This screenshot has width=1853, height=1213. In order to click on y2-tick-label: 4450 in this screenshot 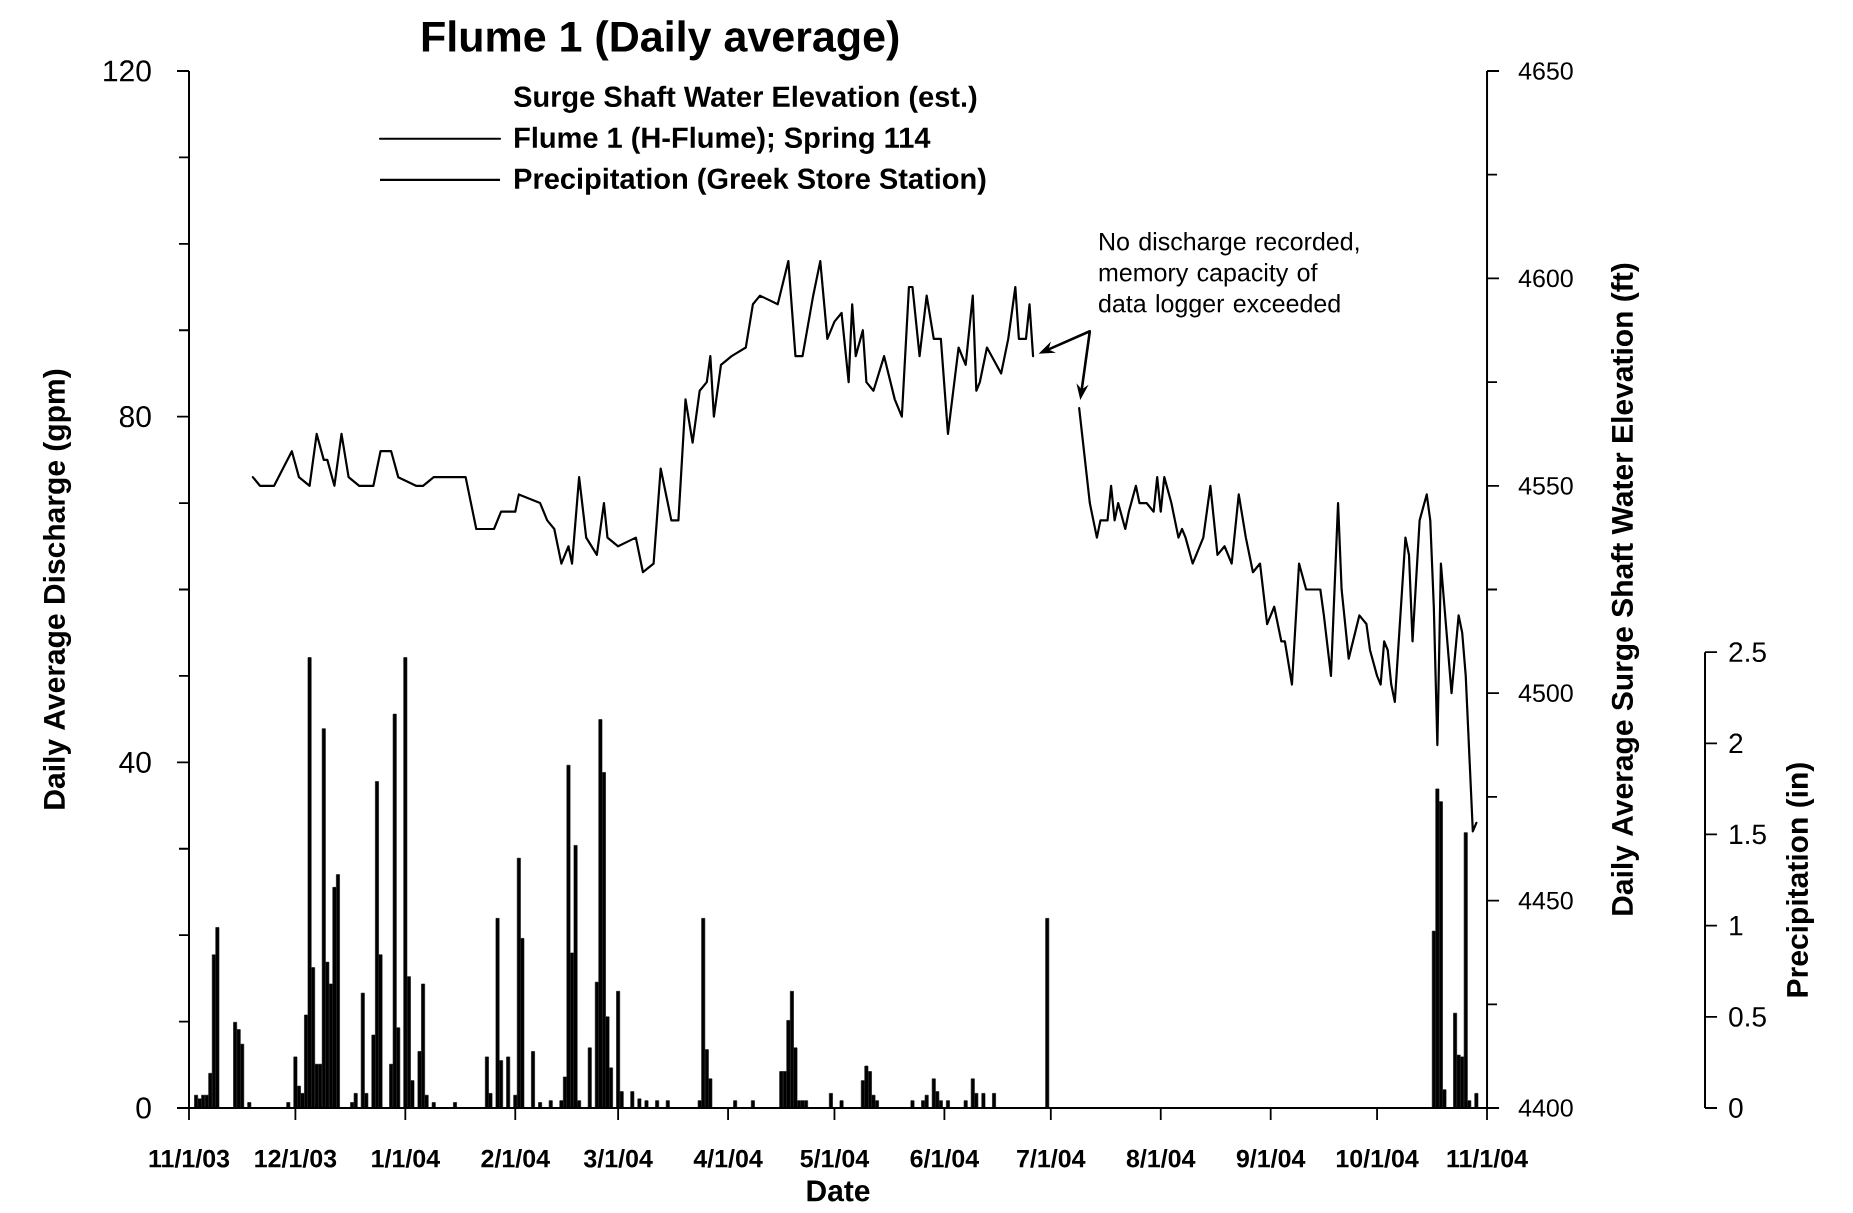, I will do `click(1545, 900)`.